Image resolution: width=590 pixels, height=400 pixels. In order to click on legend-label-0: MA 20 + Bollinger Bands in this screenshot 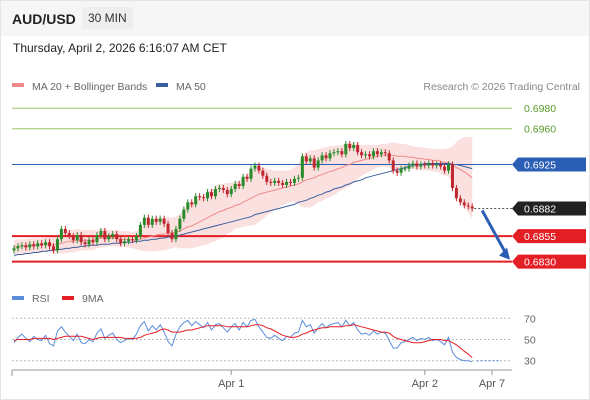, I will do `click(89, 87)`.